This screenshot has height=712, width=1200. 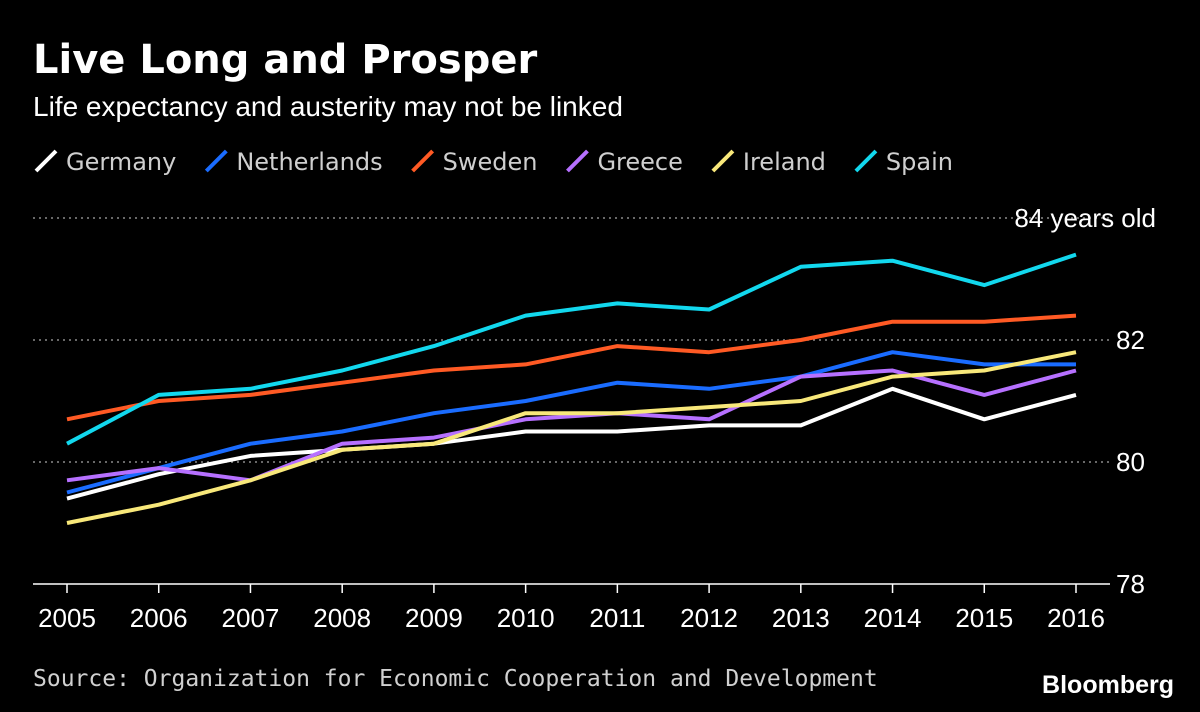 What do you see at coordinates (723, 161) in the screenshot?
I see `legend-swatch-ireland` at bounding box center [723, 161].